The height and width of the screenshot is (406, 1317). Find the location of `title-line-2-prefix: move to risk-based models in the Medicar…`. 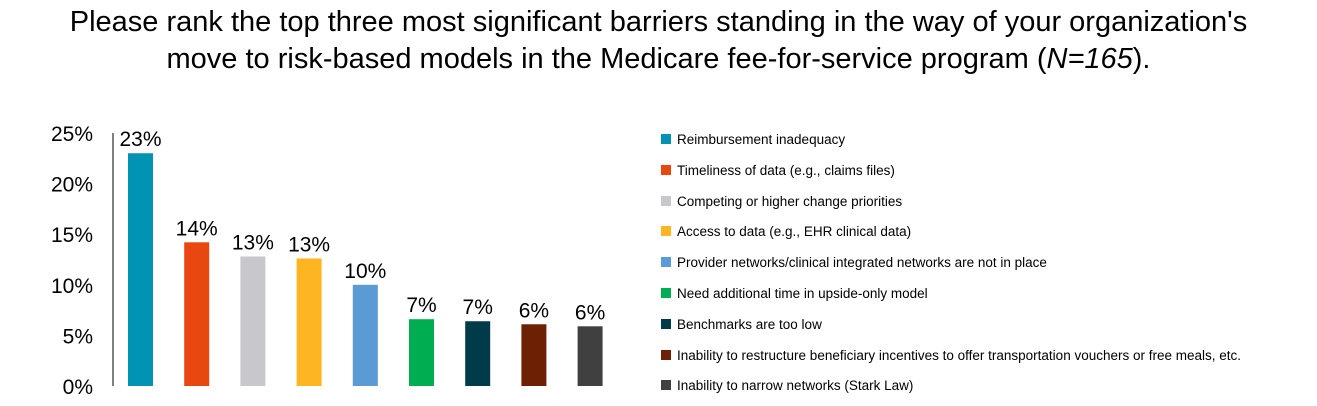

title-line-2-prefix: move to risk-based models in the Medicar… is located at coordinates (606, 59).